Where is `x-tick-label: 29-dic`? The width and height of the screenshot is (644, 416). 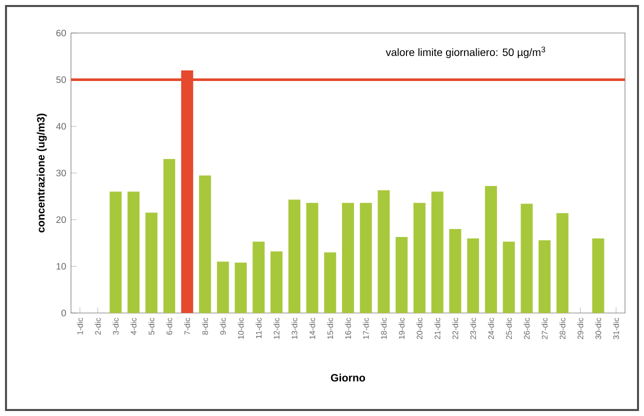 x-tick-label: 29-dic is located at coordinates (580, 329).